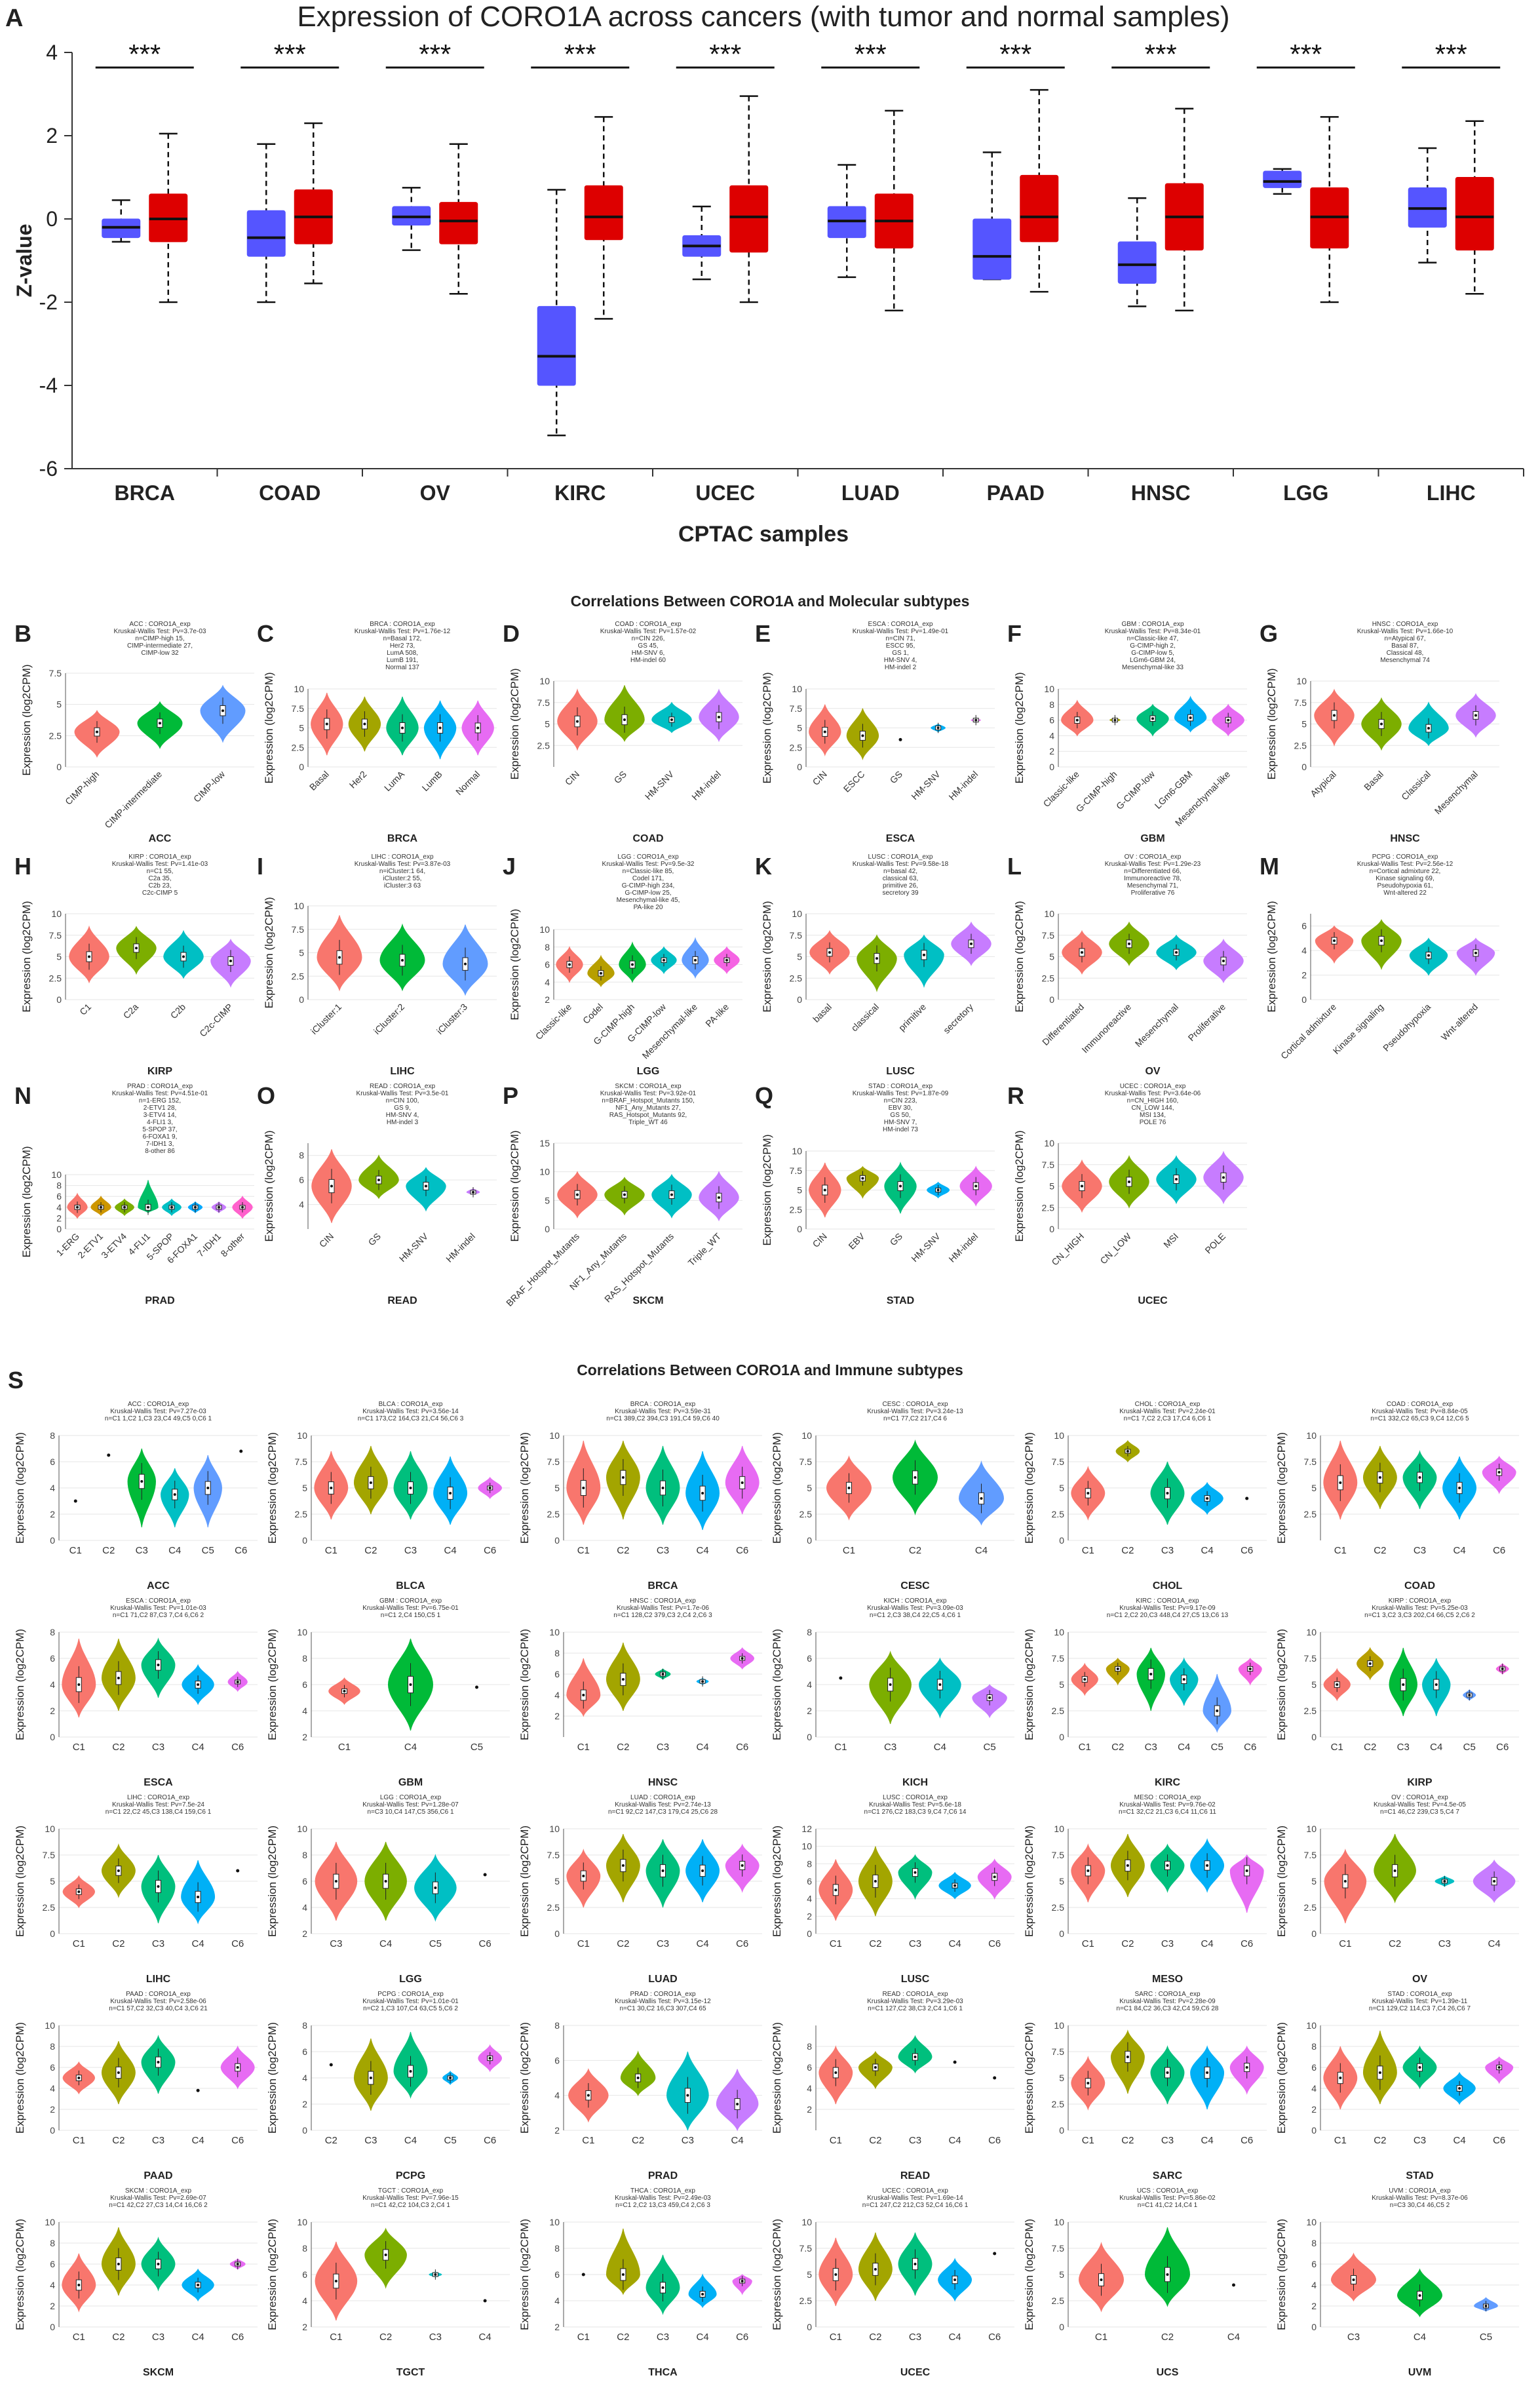 Image resolution: width=1540 pixels, height=2384 pixels. Describe the element at coordinates (547, 725) in the screenshot. I see `y-tick-label: 5` at that location.